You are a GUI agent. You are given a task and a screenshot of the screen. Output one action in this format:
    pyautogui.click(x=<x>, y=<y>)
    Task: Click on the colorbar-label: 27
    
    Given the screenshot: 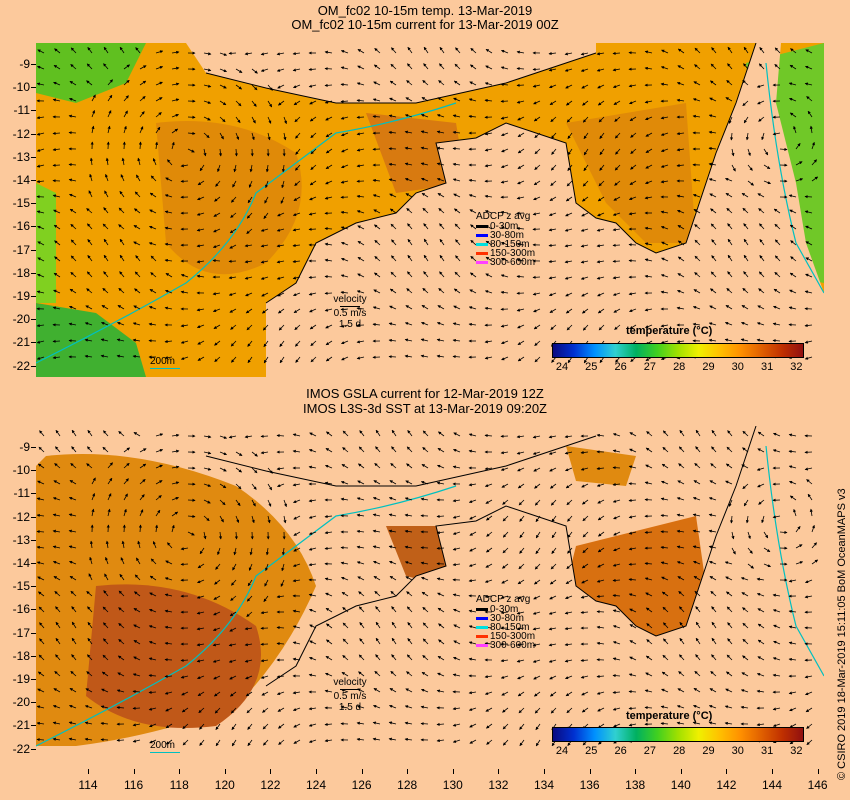 What is the action you would take?
    pyautogui.click(x=650, y=367)
    